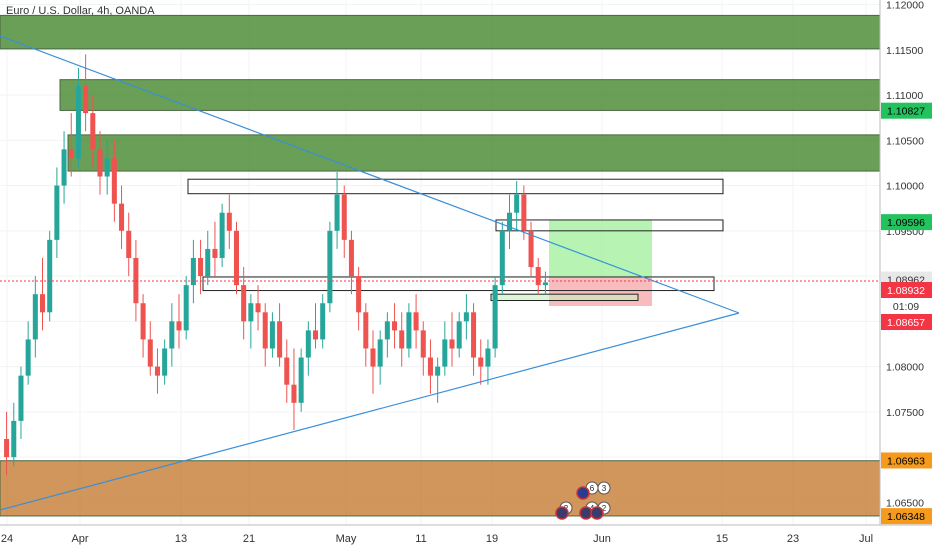  Describe the element at coordinates (583, 493) in the screenshot. I see `eu-flag-icon` at that location.